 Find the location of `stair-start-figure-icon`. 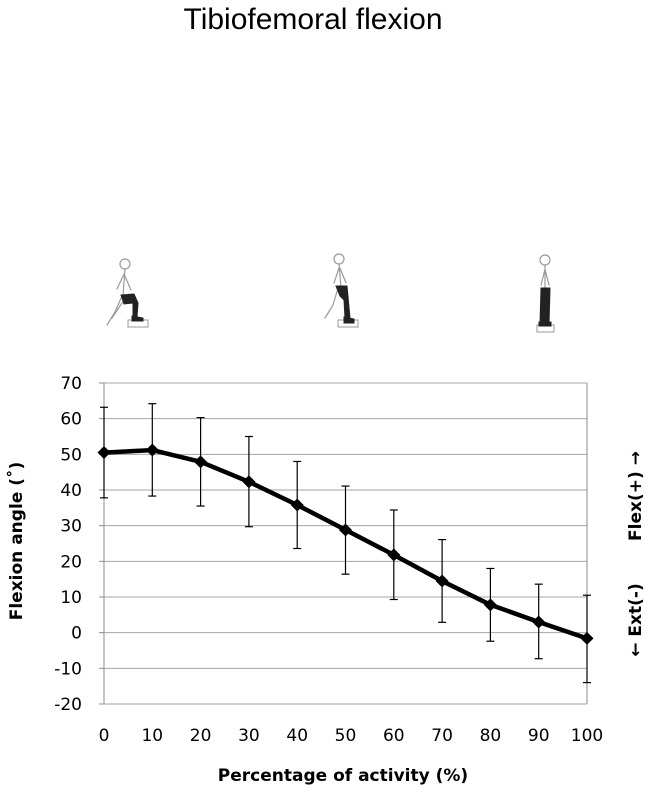

stair-start-figure-icon is located at coordinates (127, 293).